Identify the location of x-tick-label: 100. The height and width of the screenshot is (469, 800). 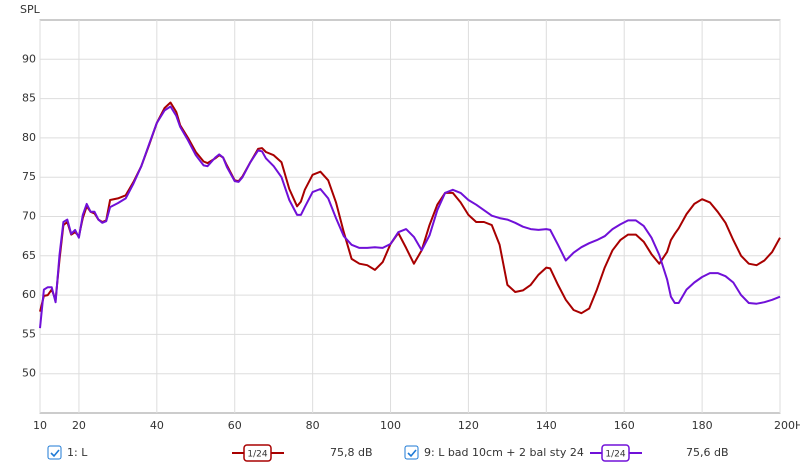
(390, 425).